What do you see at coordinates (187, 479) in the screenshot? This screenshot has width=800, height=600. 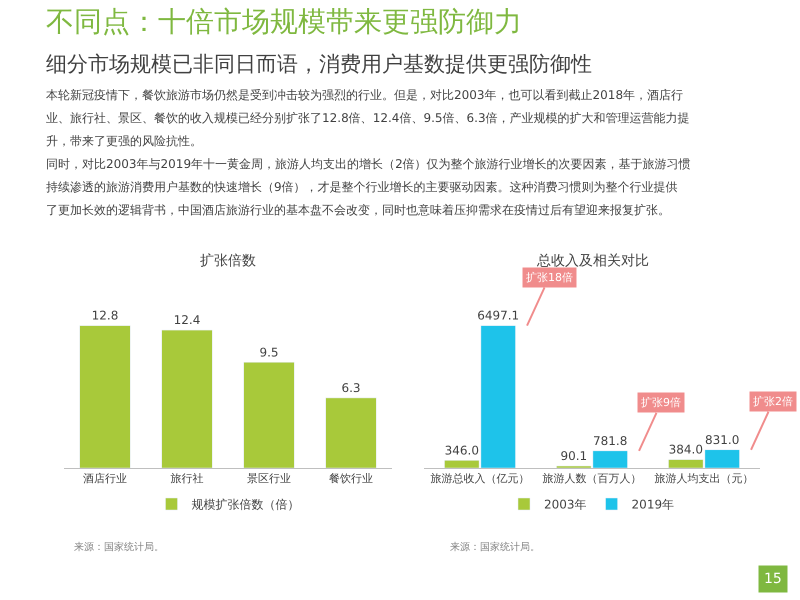 I see `x-tick-label: 旅行社` at bounding box center [187, 479].